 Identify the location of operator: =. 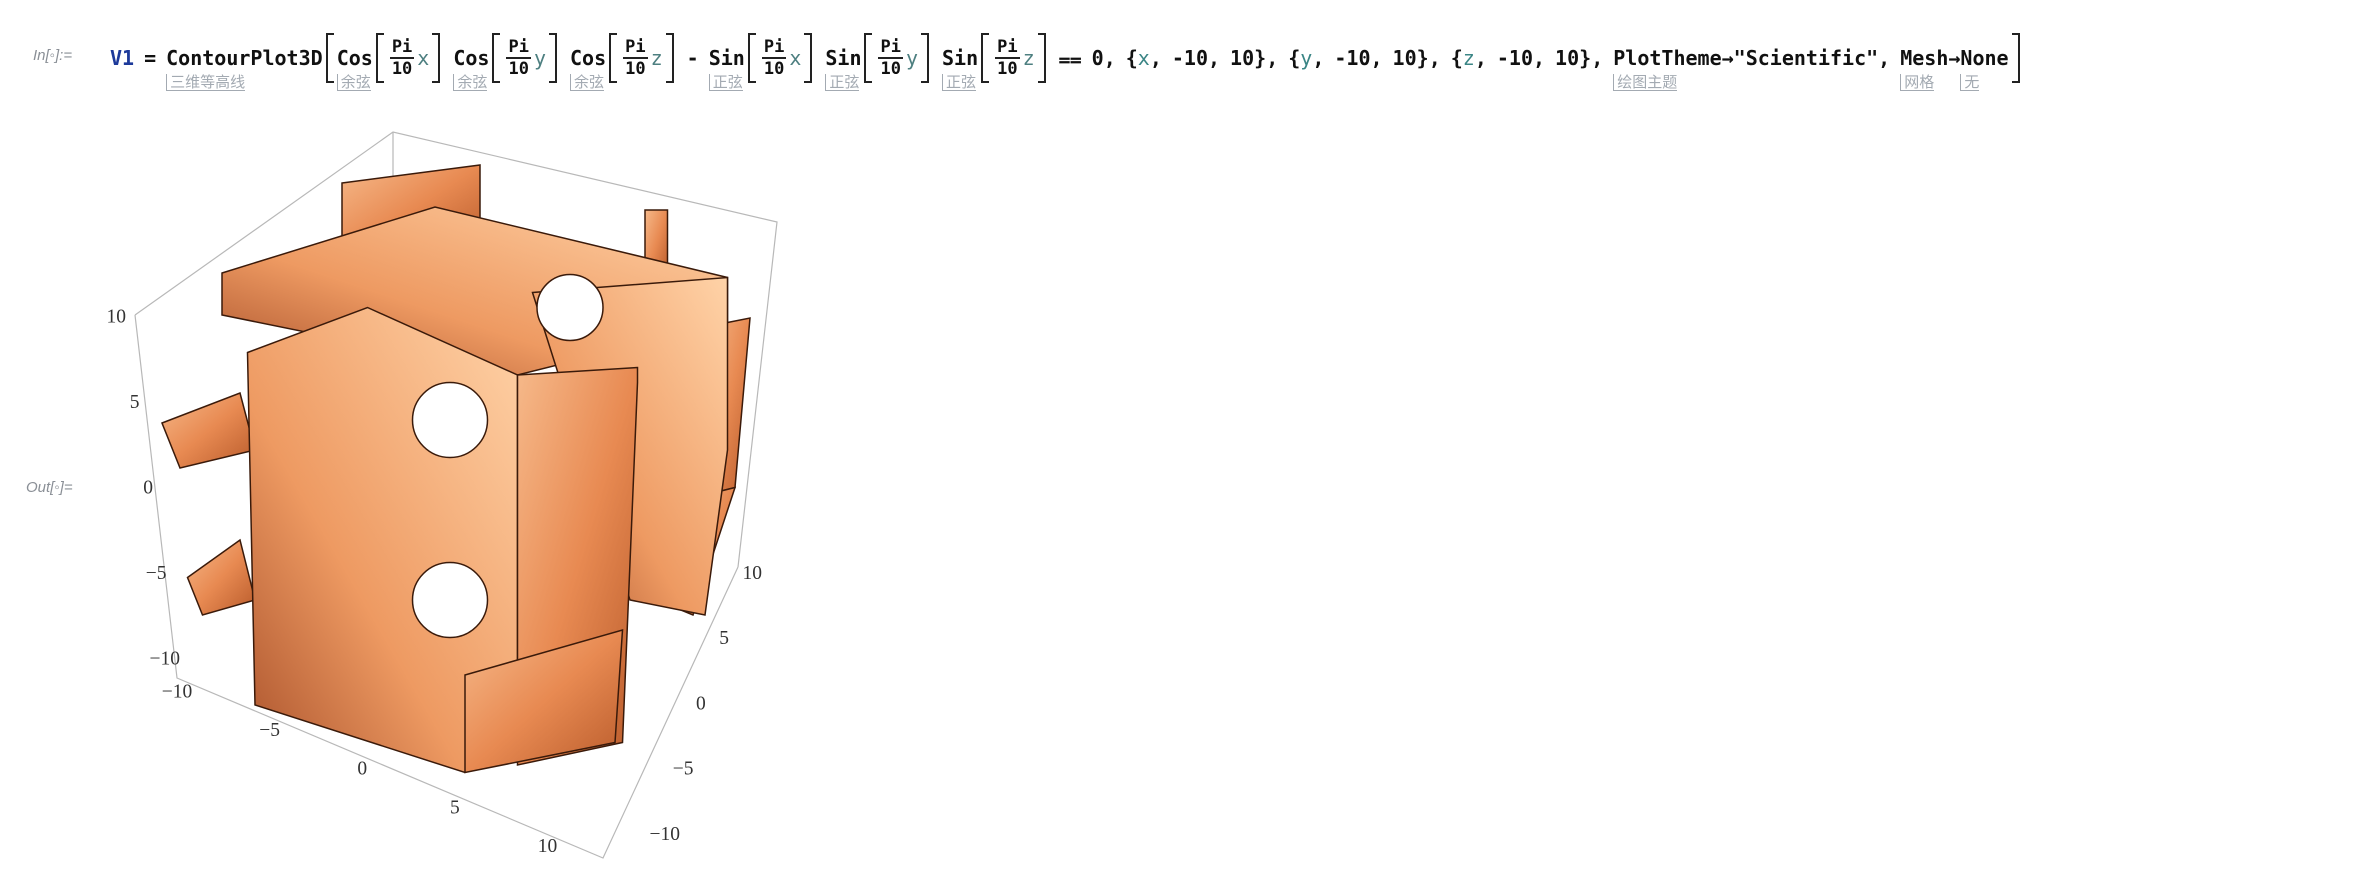
(150, 58).